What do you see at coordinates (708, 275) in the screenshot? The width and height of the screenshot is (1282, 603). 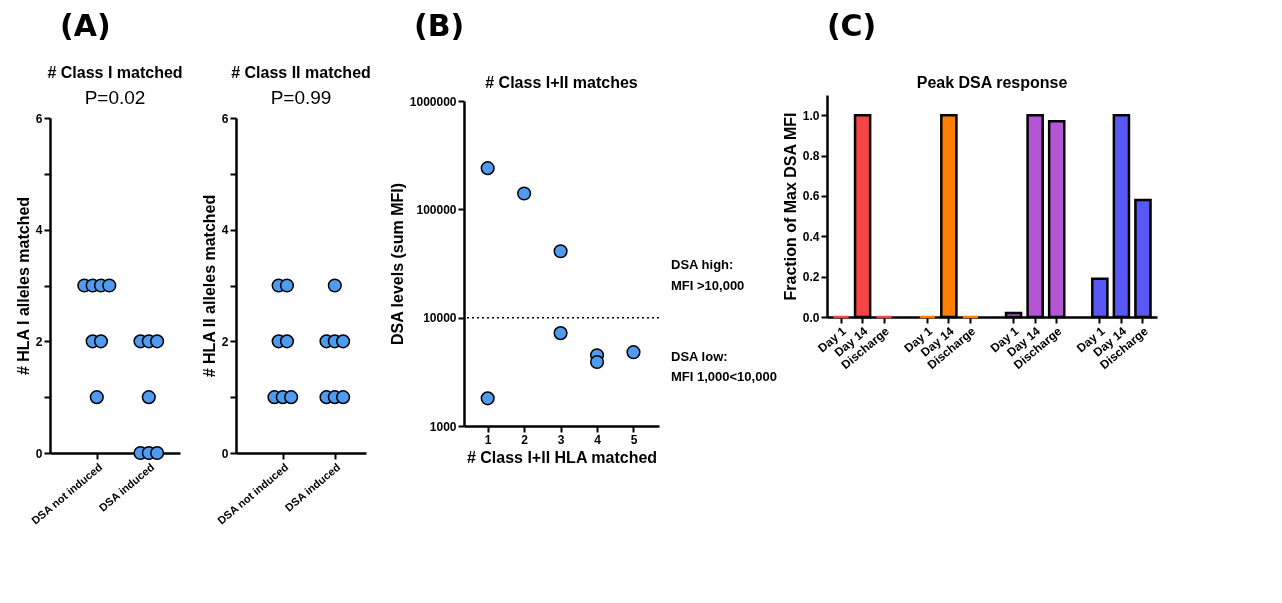 I see `text: DSA high: MFI >10,000` at bounding box center [708, 275].